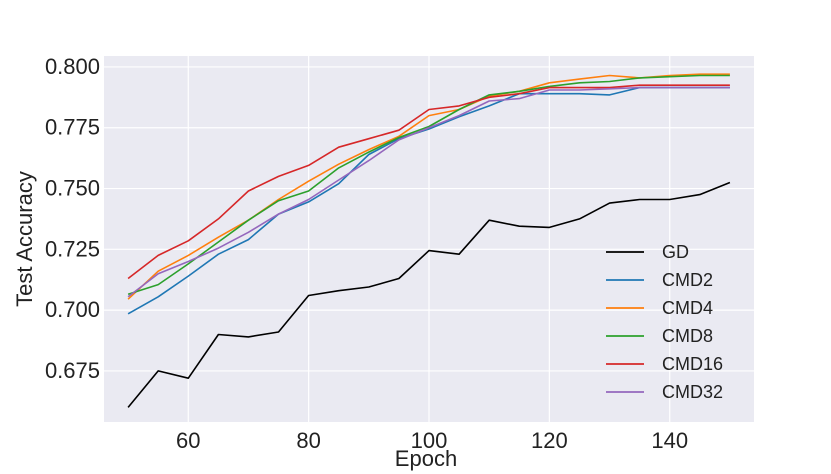 The image size is (831, 474). I want to click on y-tick-label: 0.675, so click(72, 370).